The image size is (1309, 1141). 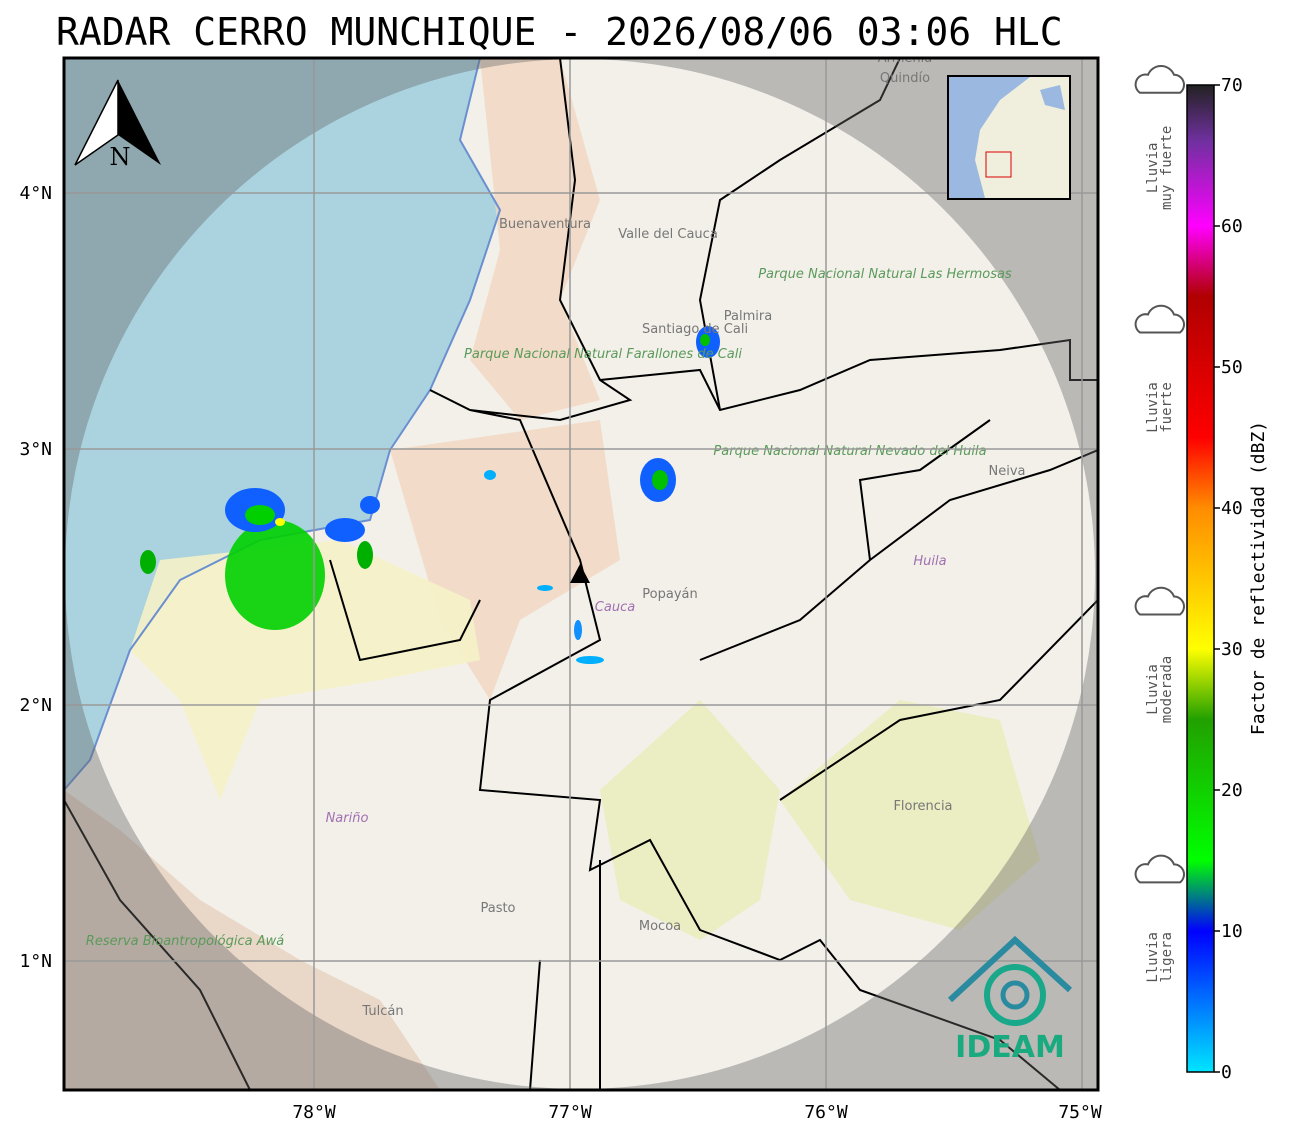 I want to click on rain-category: Lluviamuy fuerte, so click(x=1159, y=137).